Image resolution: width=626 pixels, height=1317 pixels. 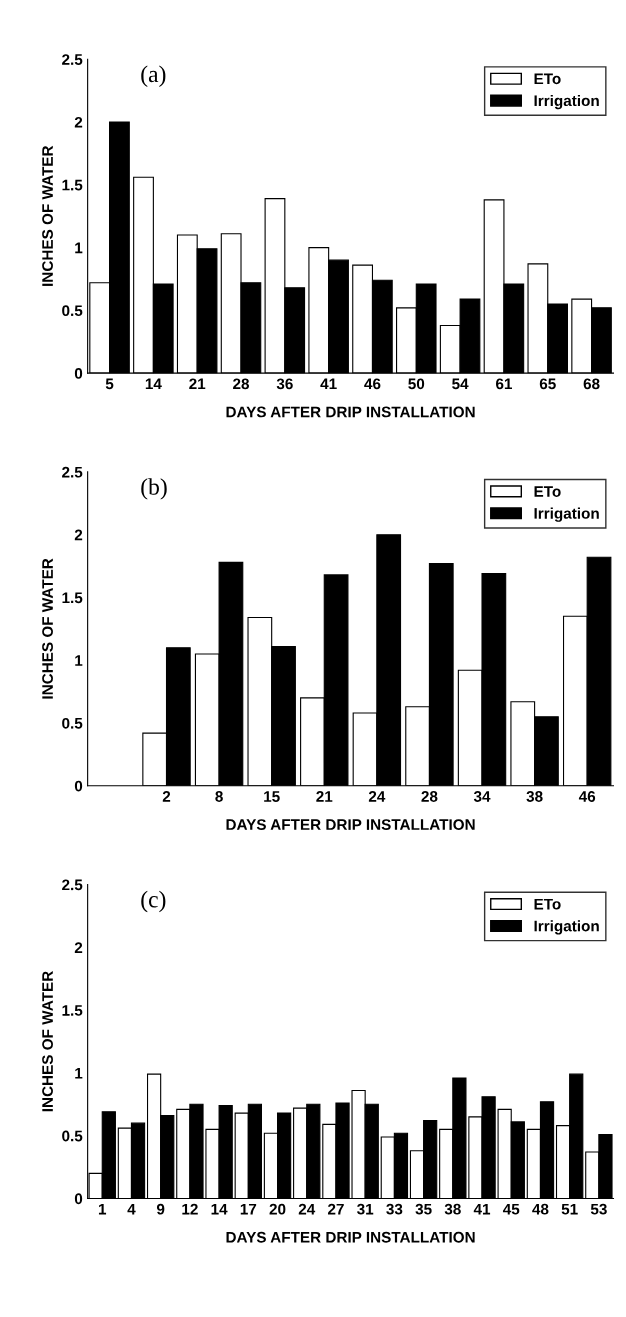 What do you see at coordinates (598, 1209) in the screenshot?
I see `x-tick-label: 53` at bounding box center [598, 1209].